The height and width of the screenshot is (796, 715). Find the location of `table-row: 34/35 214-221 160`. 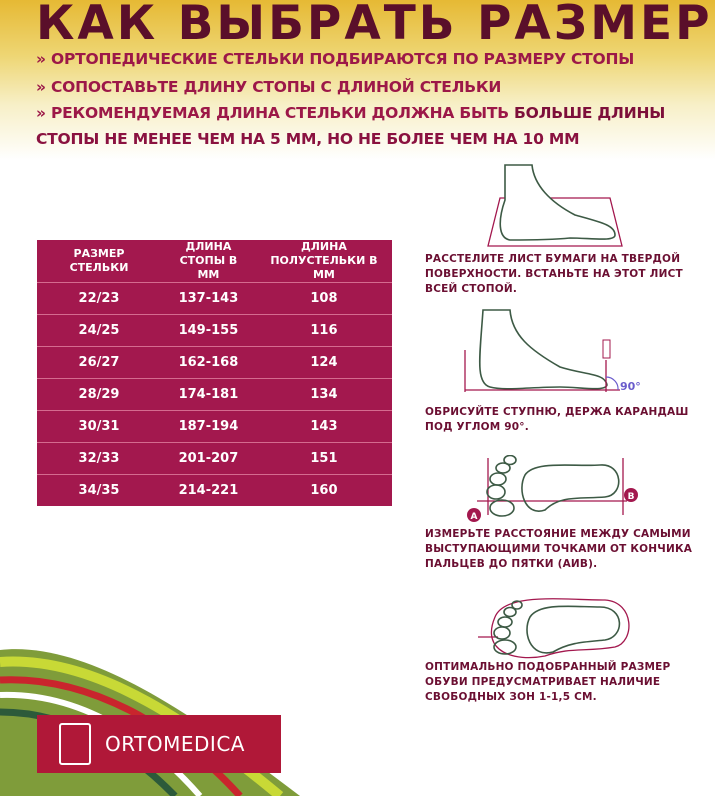

table-row: 34/35 214-221 160 is located at coordinates (214, 490).